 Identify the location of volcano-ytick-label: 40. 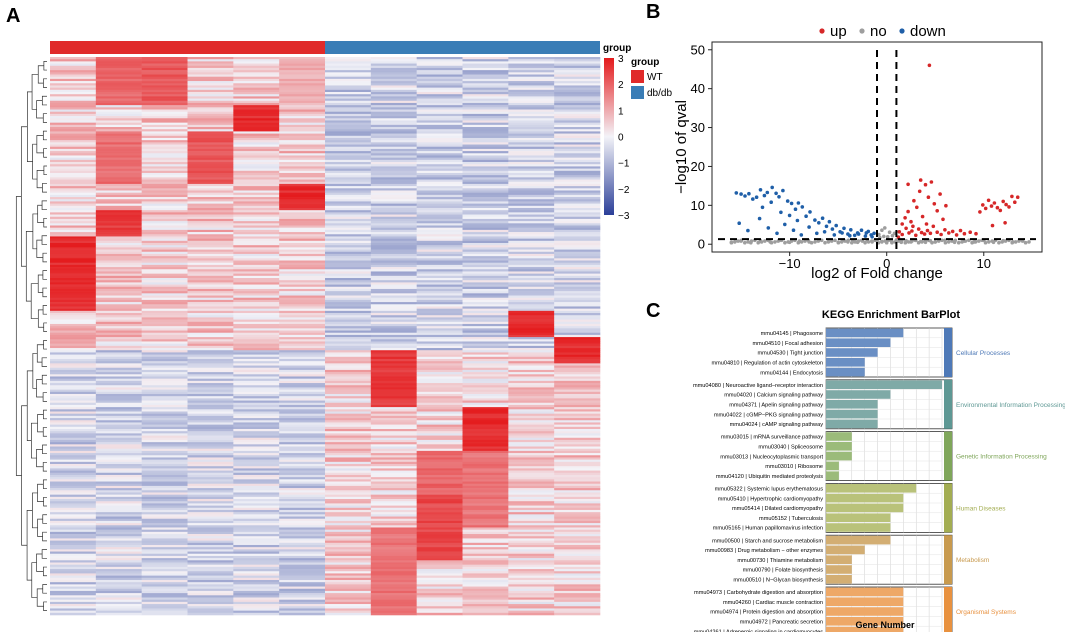
(698, 88).